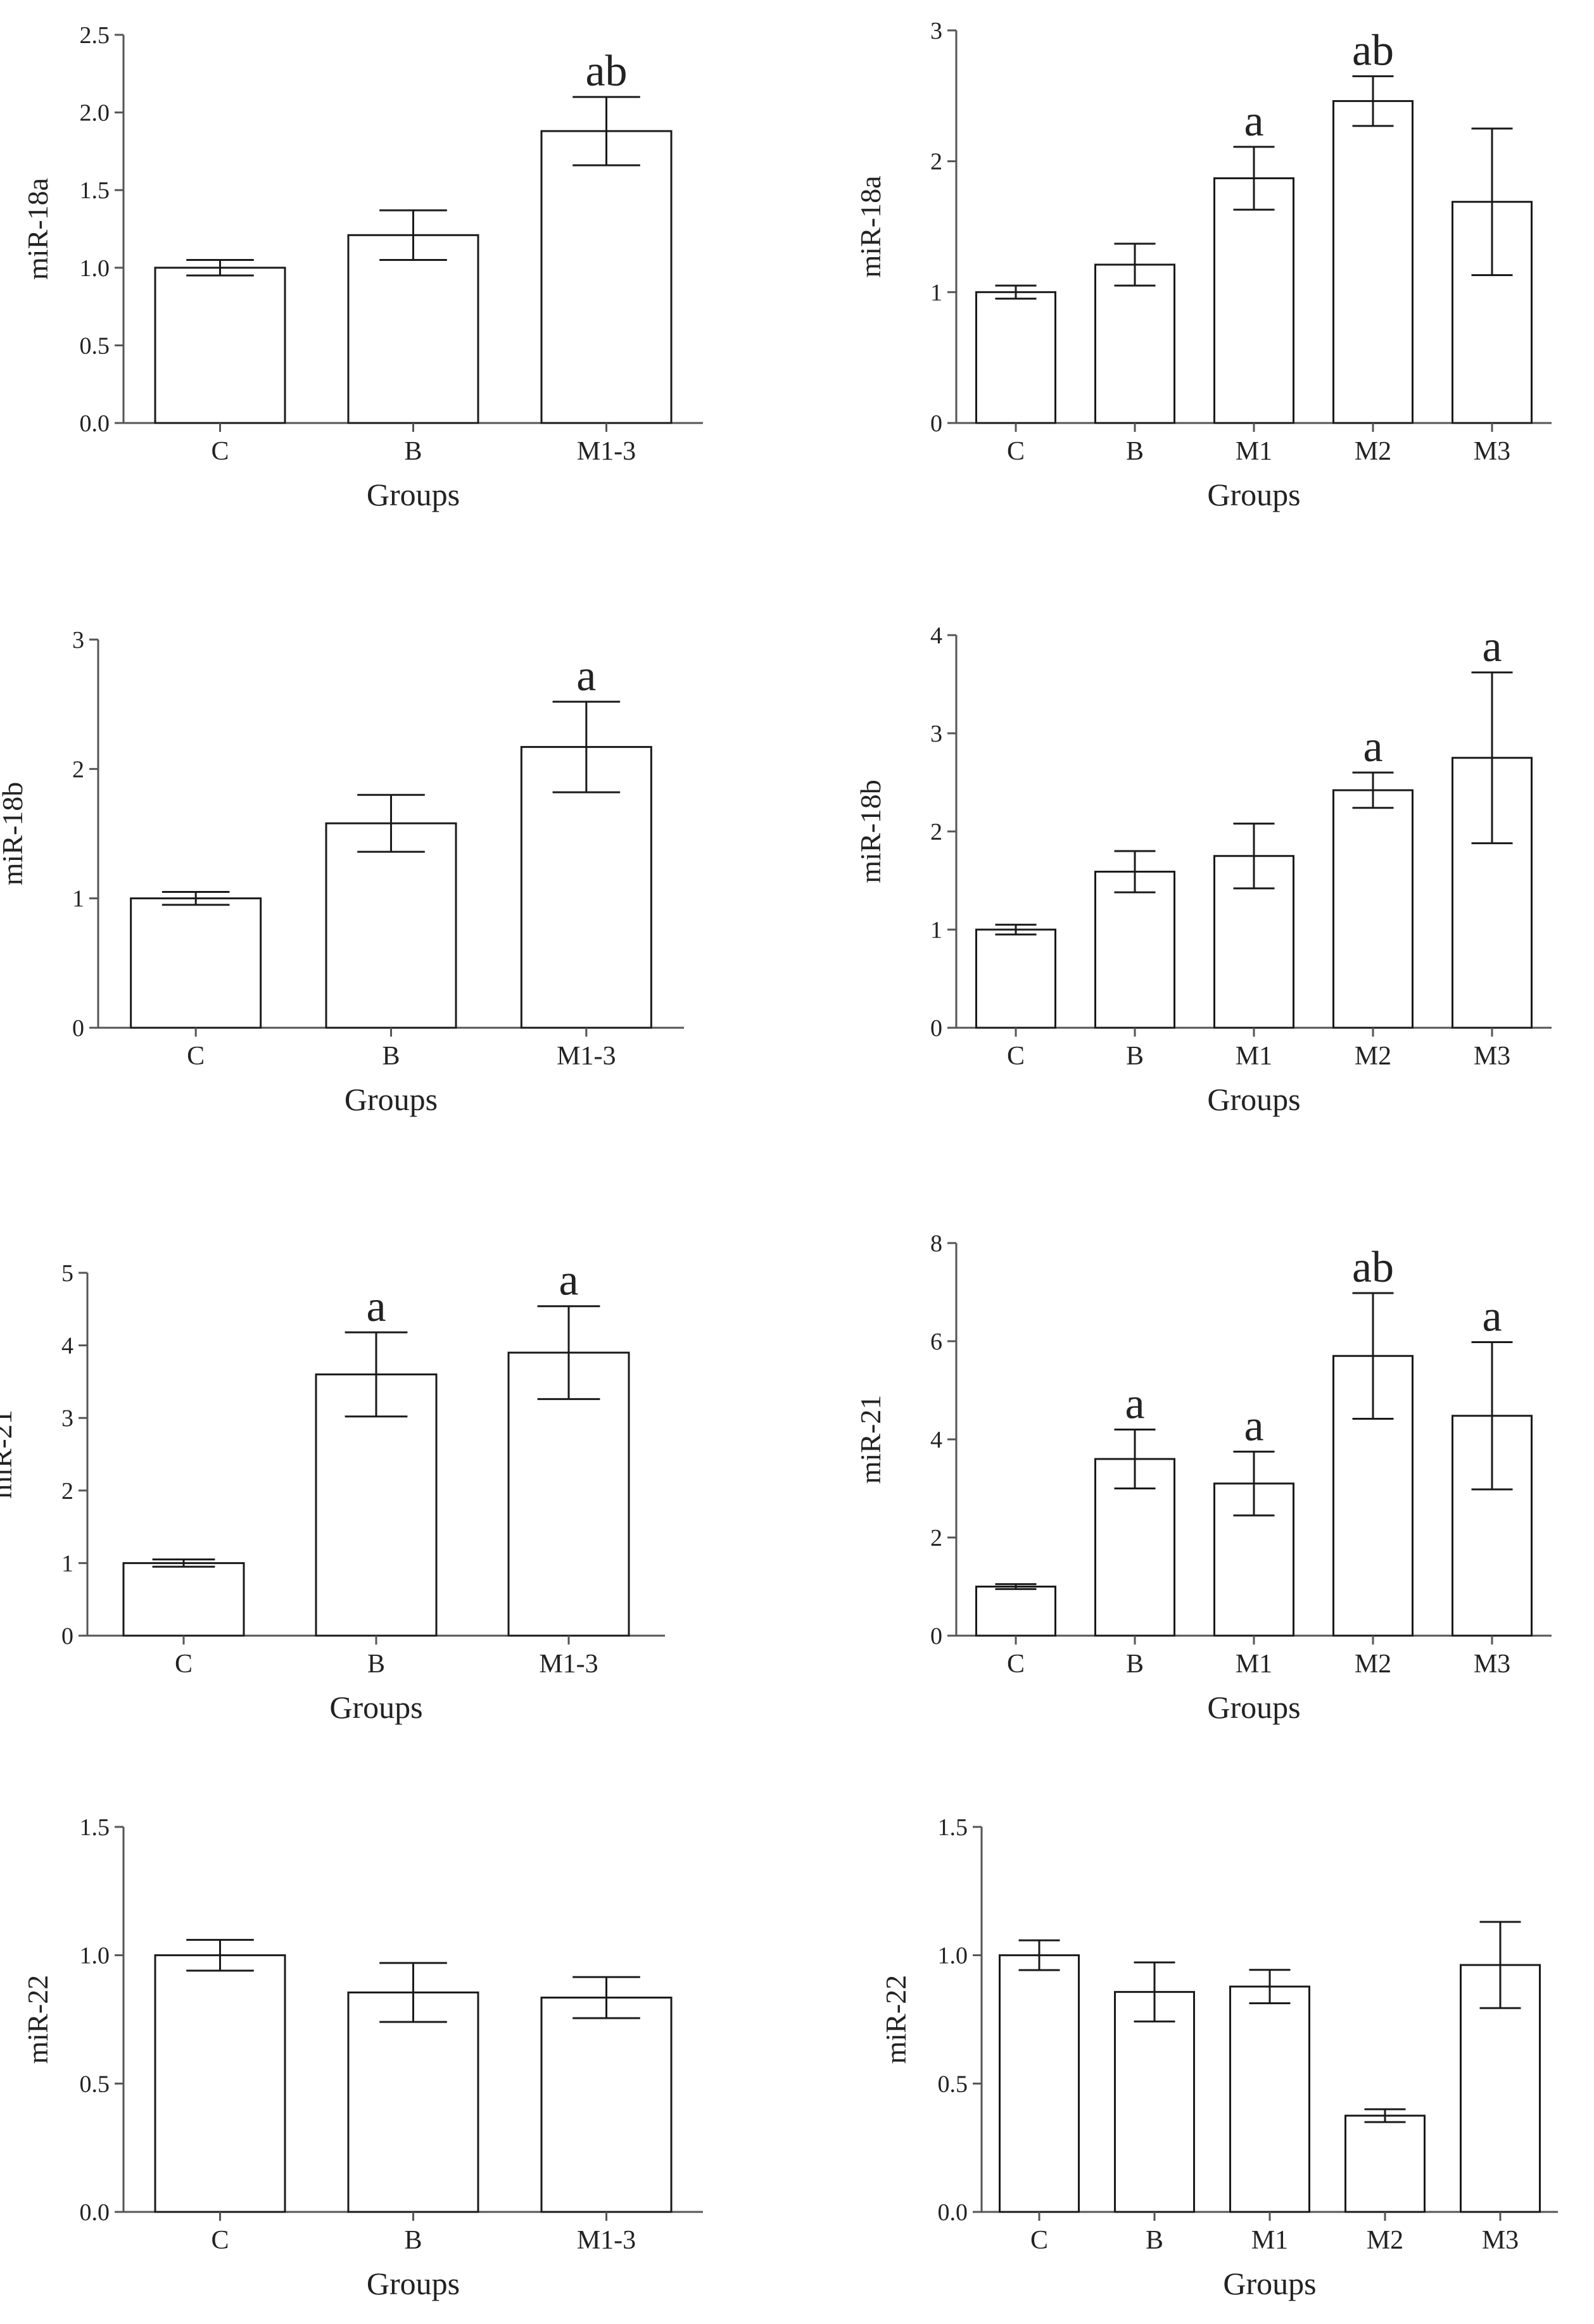 The width and height of the screenshot is (1594, 2324). I want to click on y-axis-title: miR-18a, so click(38, 229).